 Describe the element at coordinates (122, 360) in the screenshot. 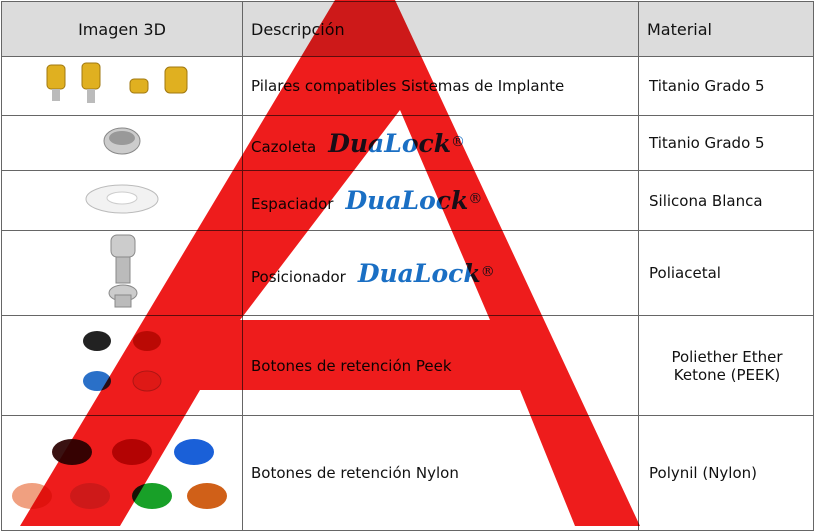

I see `peek-buttons-icon` at that location.